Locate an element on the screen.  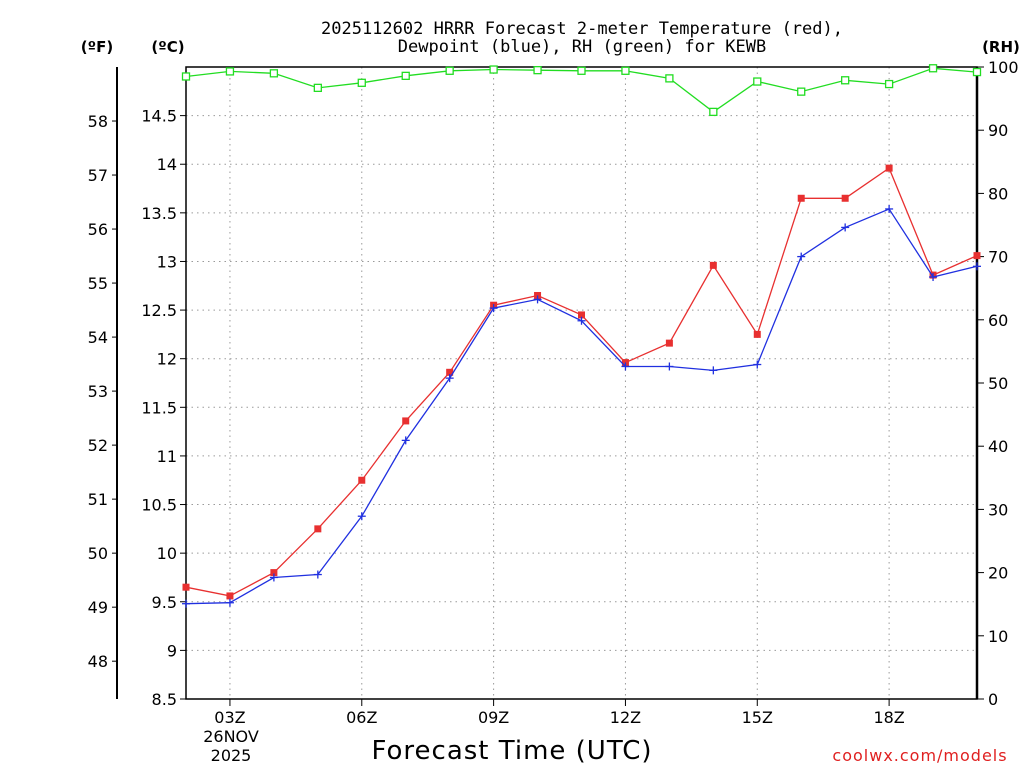
fahrenheit-tick-label: 57 is located at coordinates (98, 175).